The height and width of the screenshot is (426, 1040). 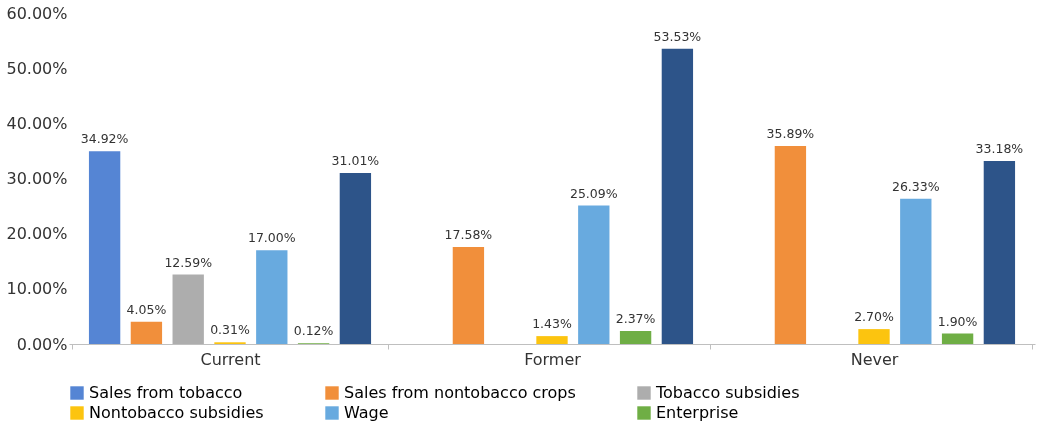 What do you see at coordinates (37, 289) in the screenshot?
I see `y-tick-label: 10.00%` at bounding box center [37, 289].